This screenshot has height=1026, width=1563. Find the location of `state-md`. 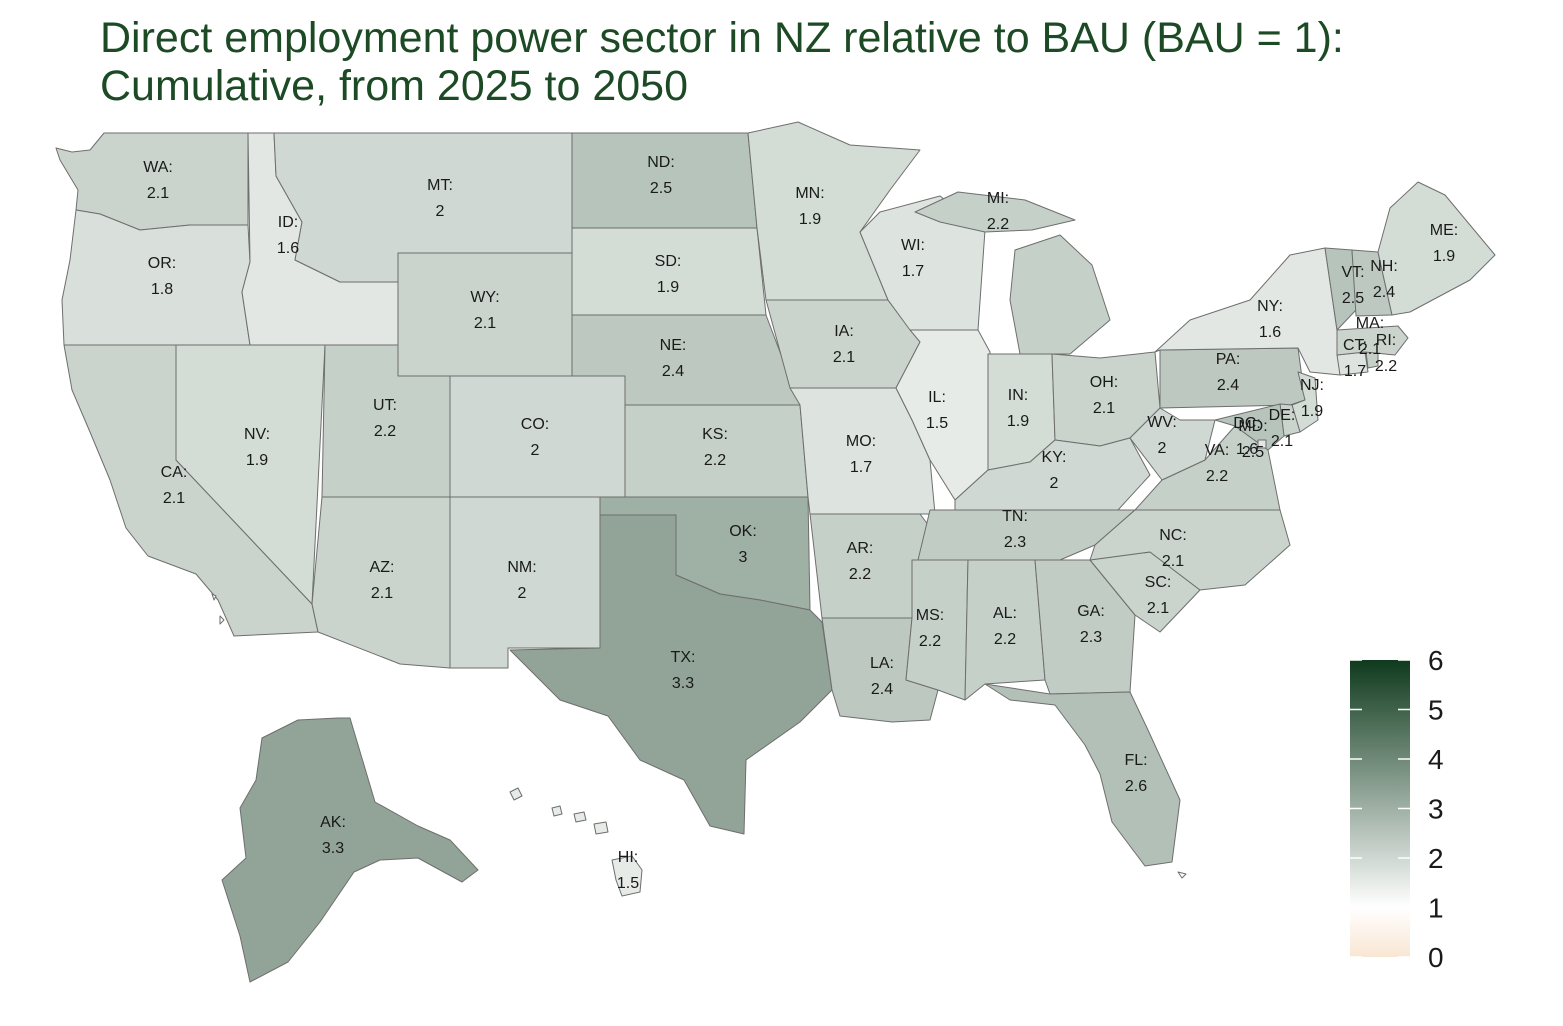

state-md is located at coordinates (1249, 427).